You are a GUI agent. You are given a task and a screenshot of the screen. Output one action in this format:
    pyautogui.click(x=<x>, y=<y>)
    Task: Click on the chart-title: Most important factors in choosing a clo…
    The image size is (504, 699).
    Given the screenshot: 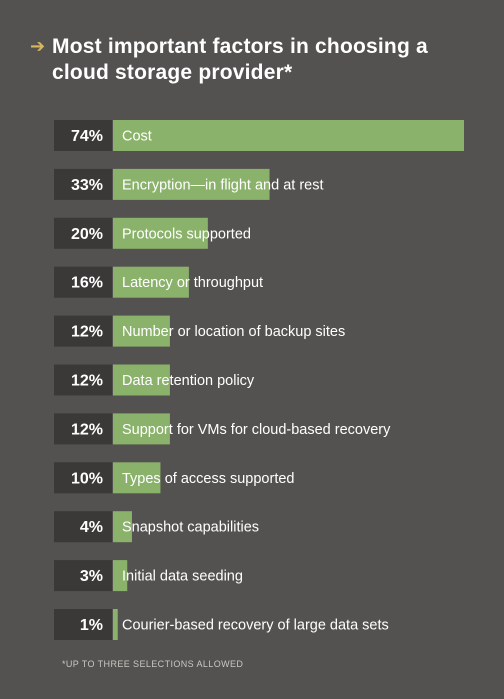 What is the action you would take?
    pyautogui.click(x=240, y=59)
    